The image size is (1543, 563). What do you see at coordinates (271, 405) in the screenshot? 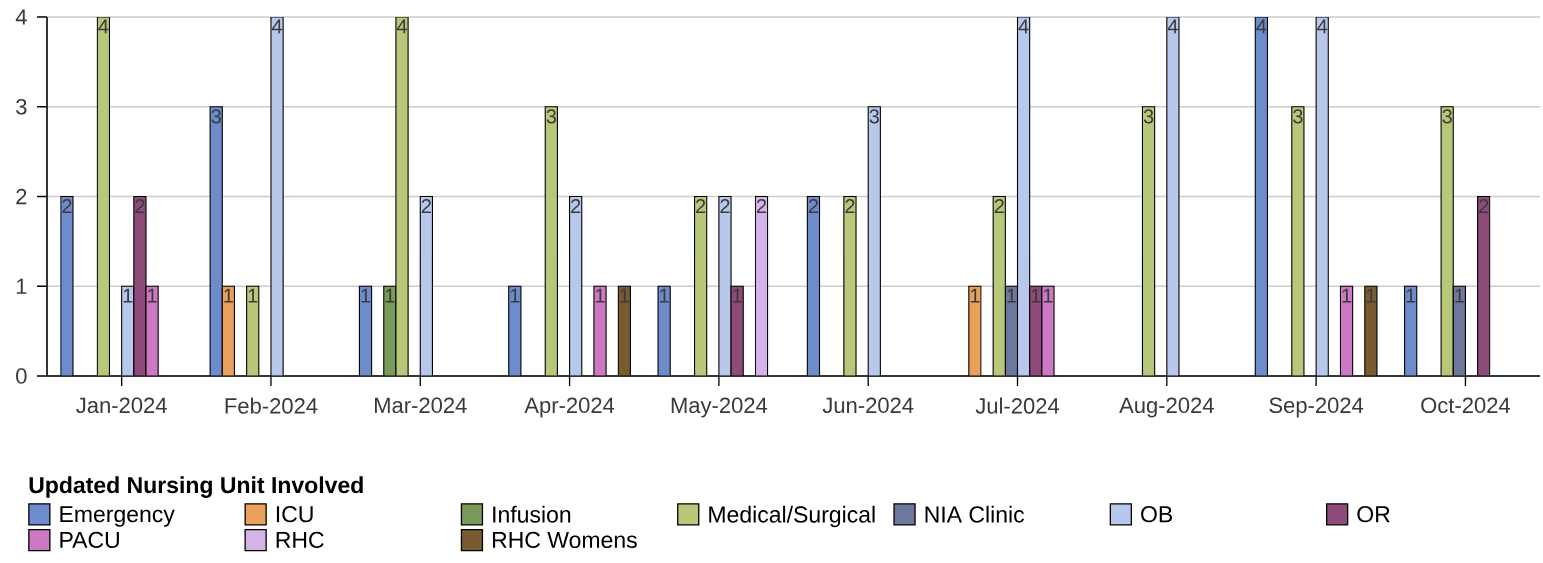
I see `x-tick-label: Feb-2024` at bounding box center [271, 405].